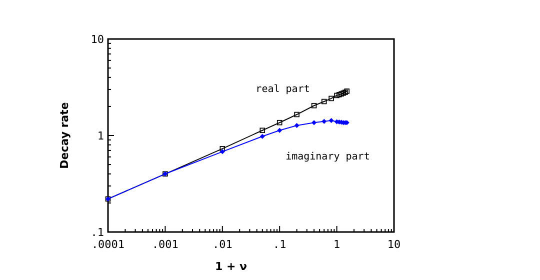  Describe the element at coordinates (279, 244) in the screenshot. I see `x-tick-label: .1` at that location.